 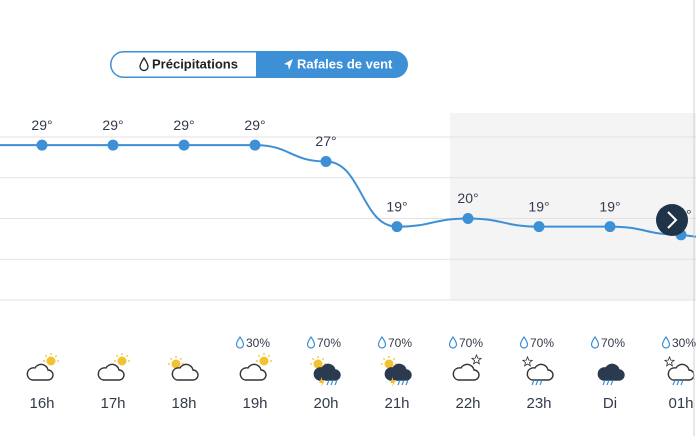 What do you see at coordinates (610, 403) in the screenshot?
I see `hour-label: Di` at bounding box center [610, 403].